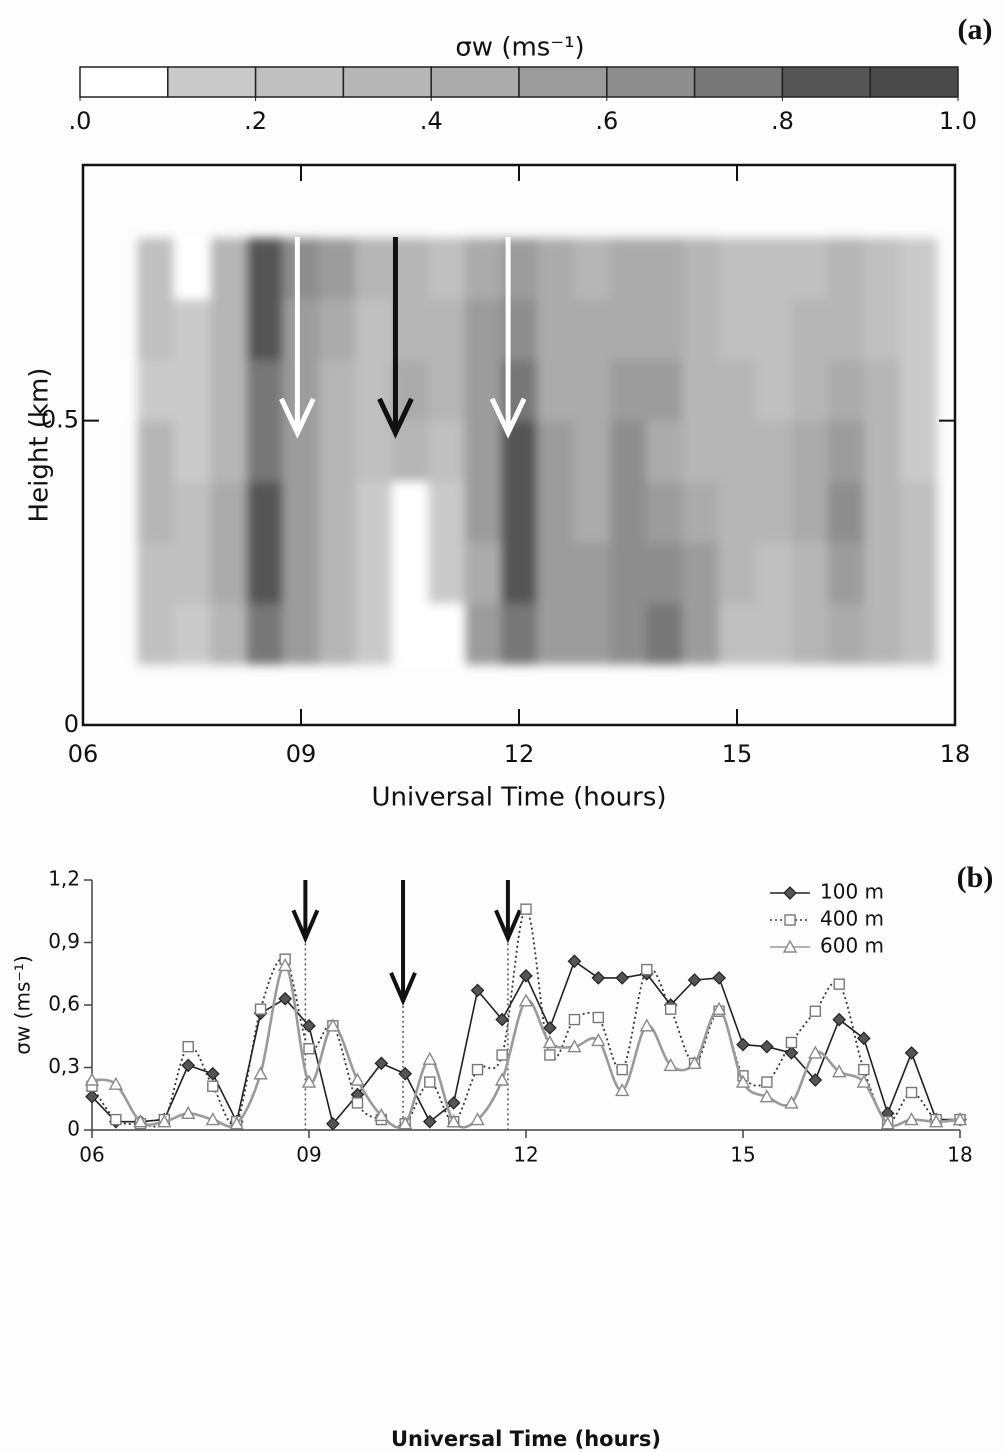  What do you see at coordinates (959, 1155) in the screenshot?
I see `x-tick-label: 18` at bounding box center [959, 1155].